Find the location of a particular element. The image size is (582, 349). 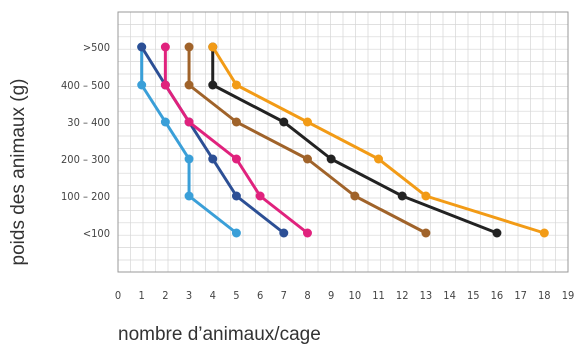

y-tick-label: >500 is located at coordinates (96, 47).